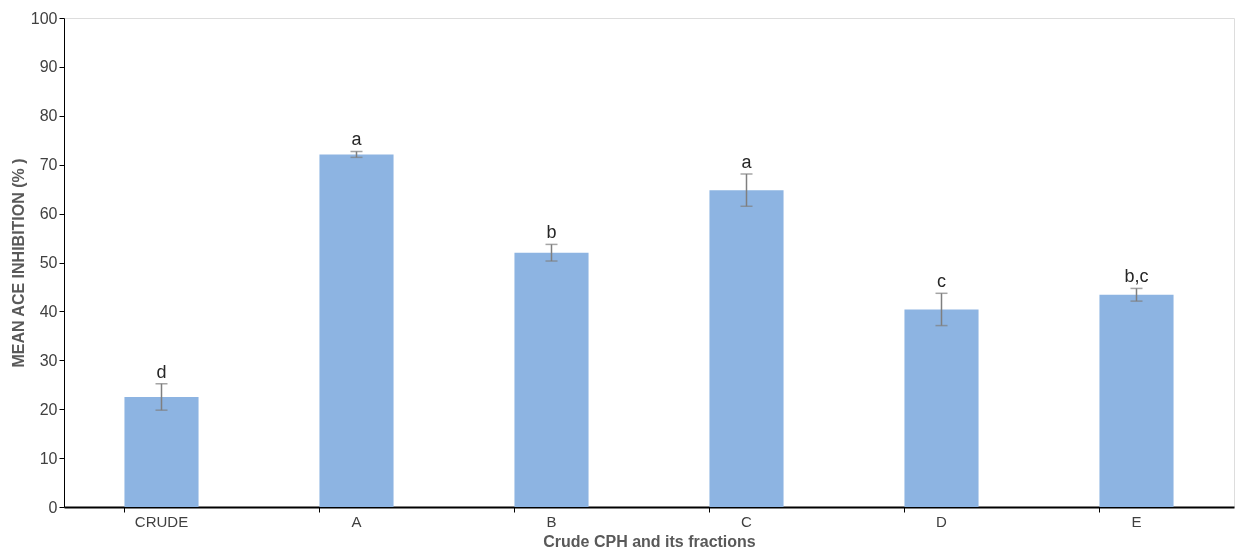  What do you see at coordinates (356, 521) in the screenshot?
I see `x-tick-label: A` at bounding box center [356, 521].